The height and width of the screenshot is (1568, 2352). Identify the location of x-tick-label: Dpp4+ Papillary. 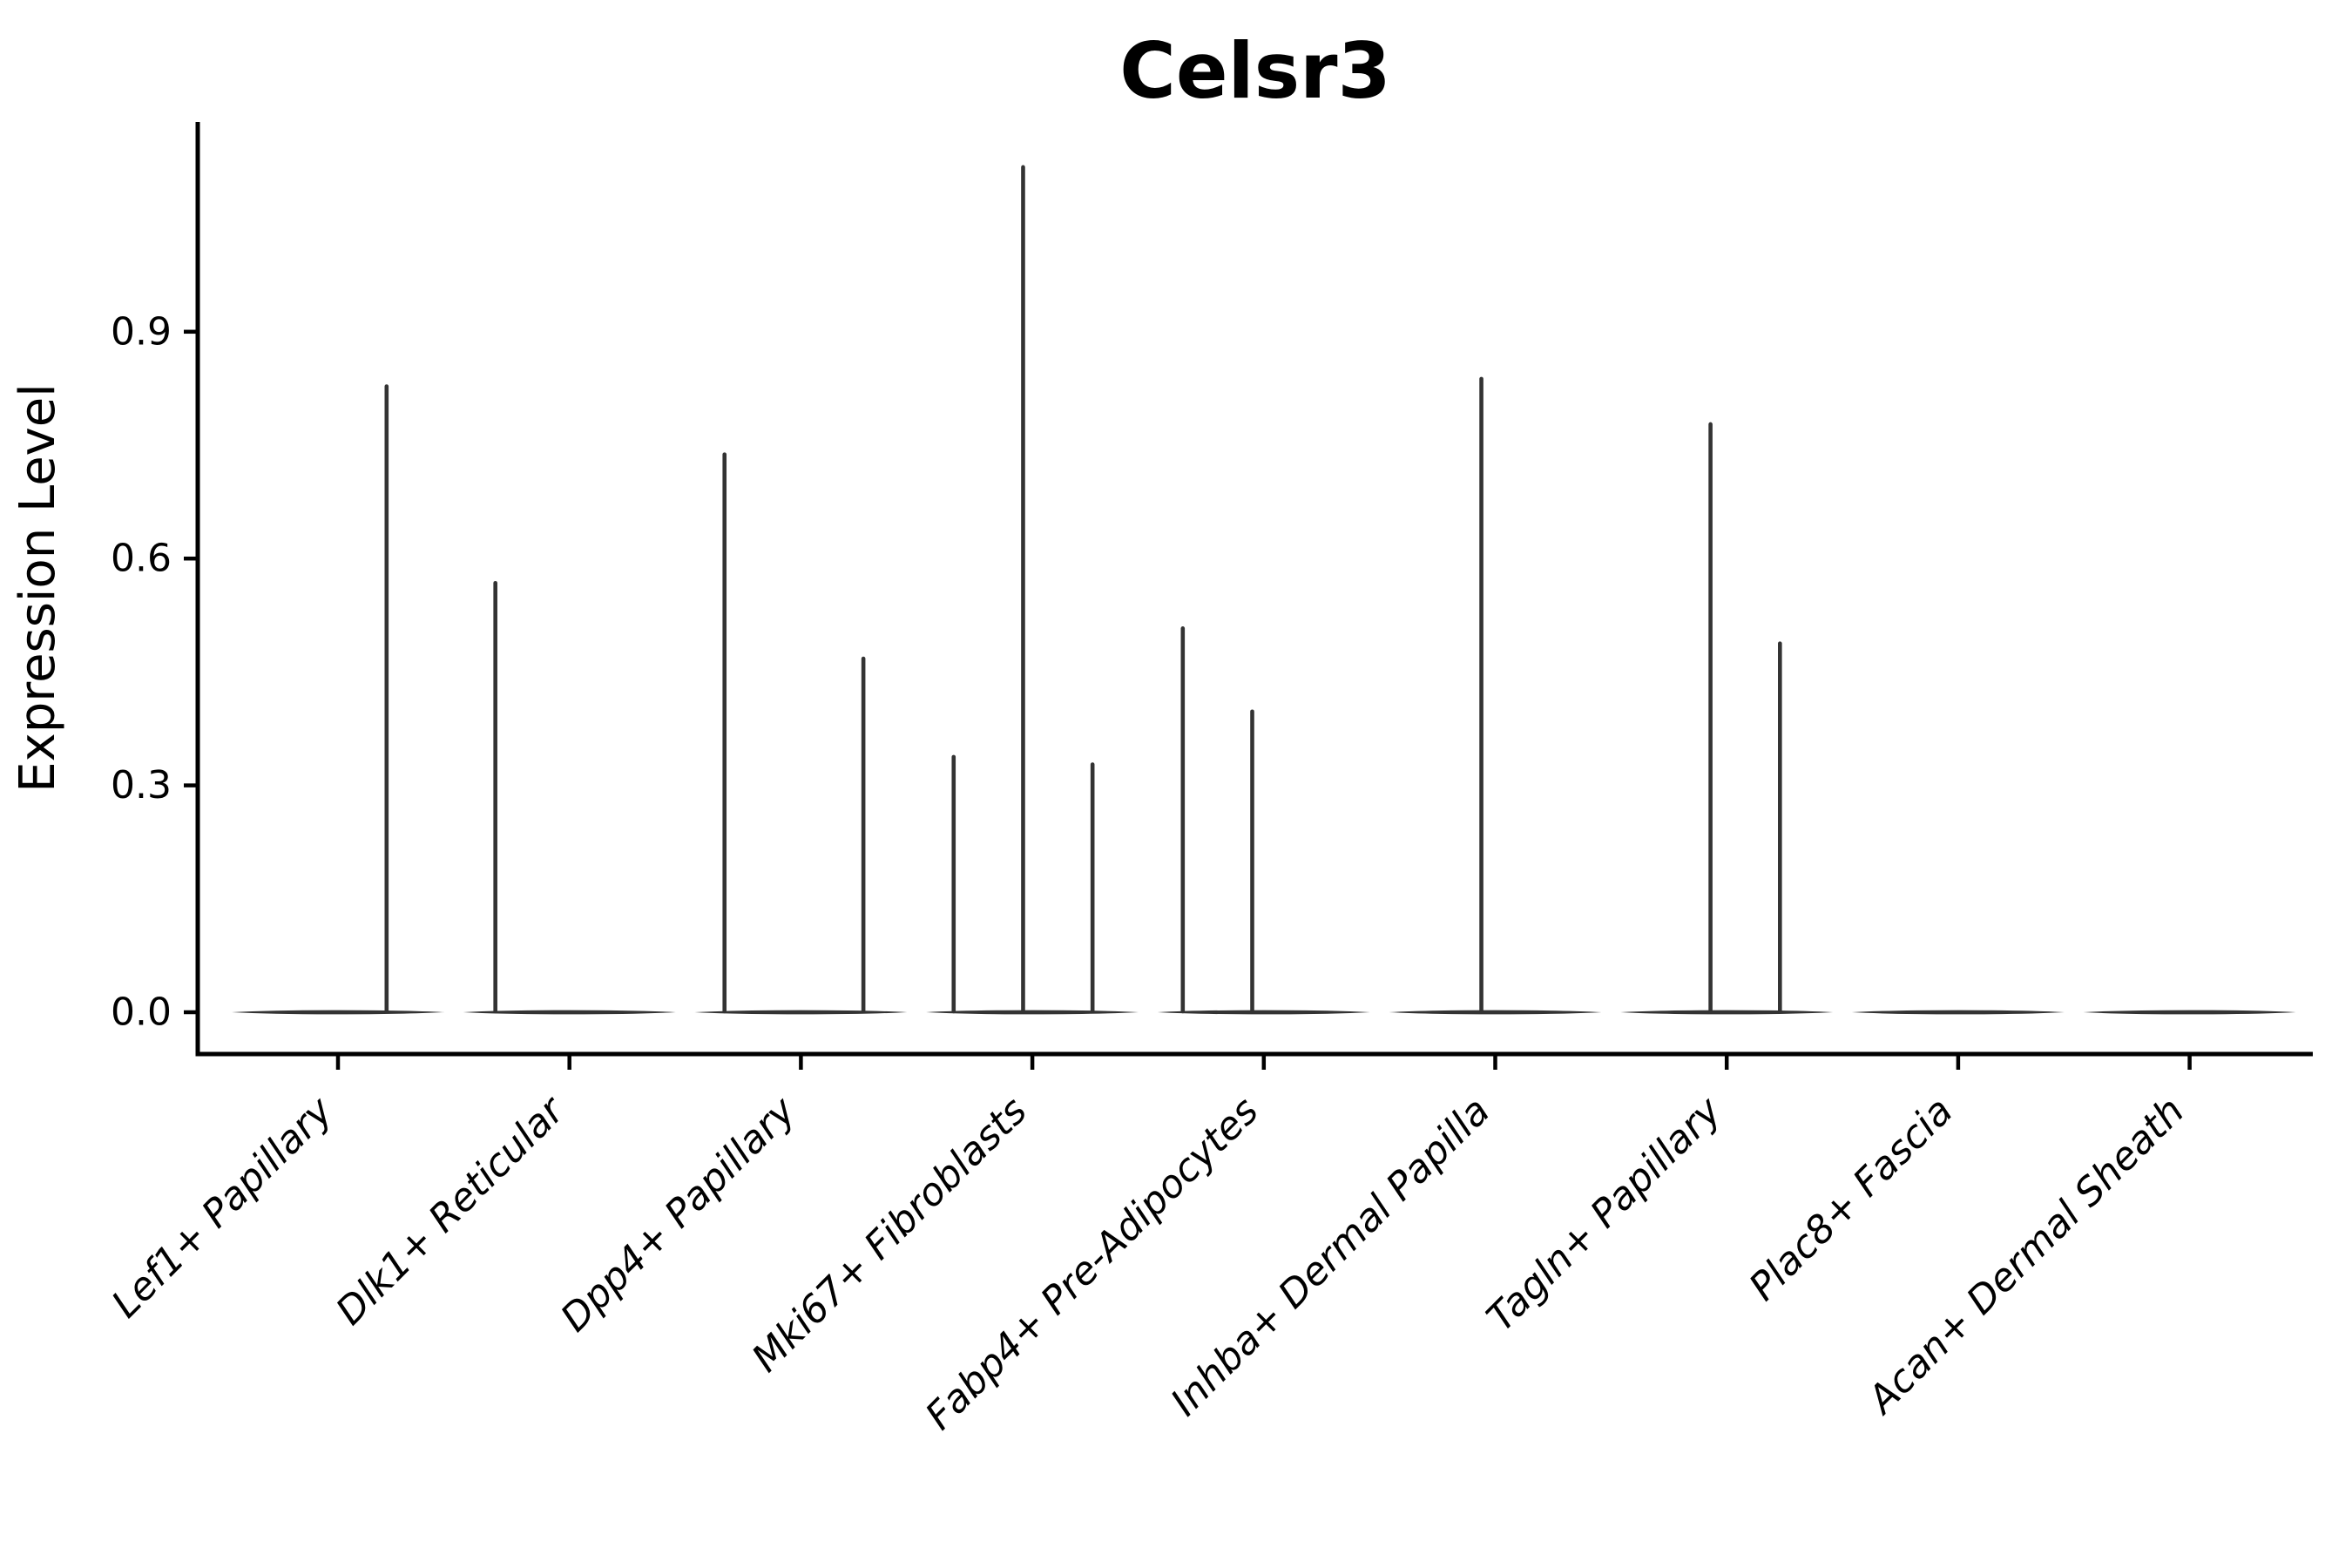
(678, 1214).